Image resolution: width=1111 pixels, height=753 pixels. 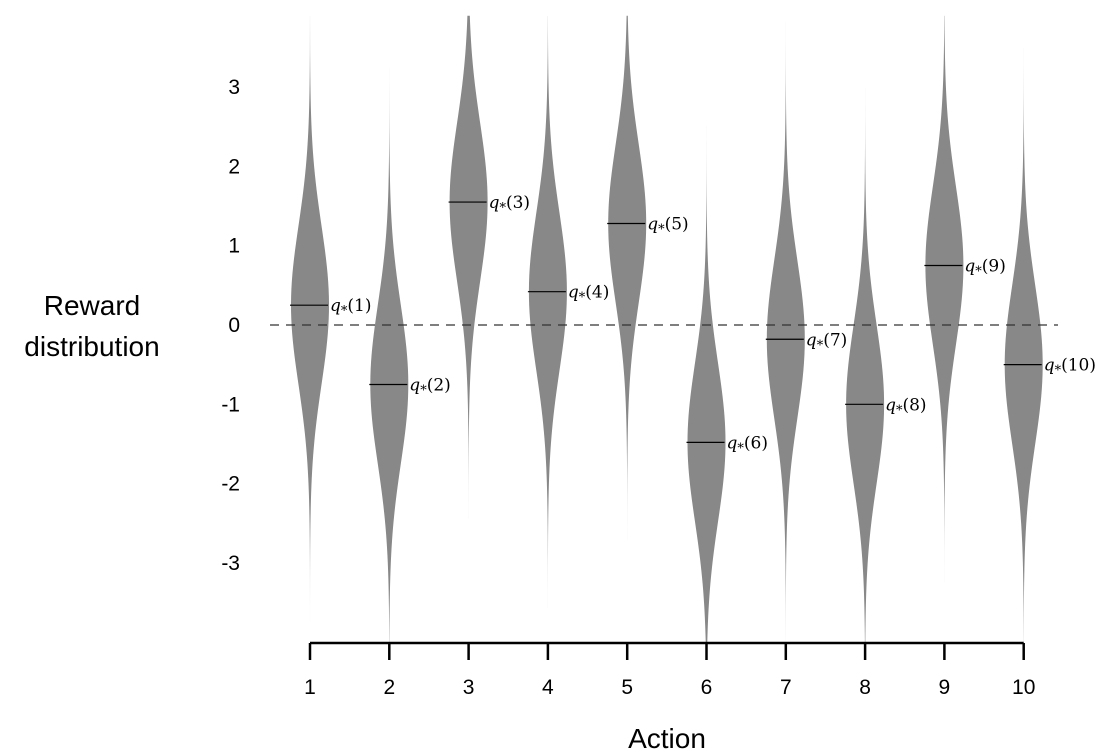 I want to click on y-axis-title-line-2: distribution, so click(x=91, y=346).